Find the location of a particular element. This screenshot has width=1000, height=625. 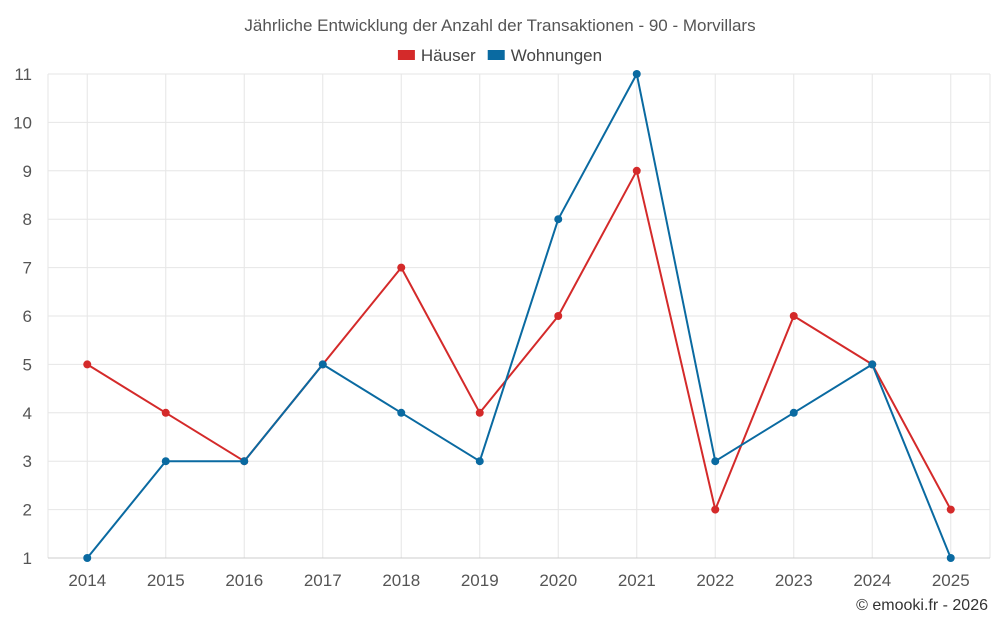

y-tick-label: 8 is located at coordinates (27, 219).